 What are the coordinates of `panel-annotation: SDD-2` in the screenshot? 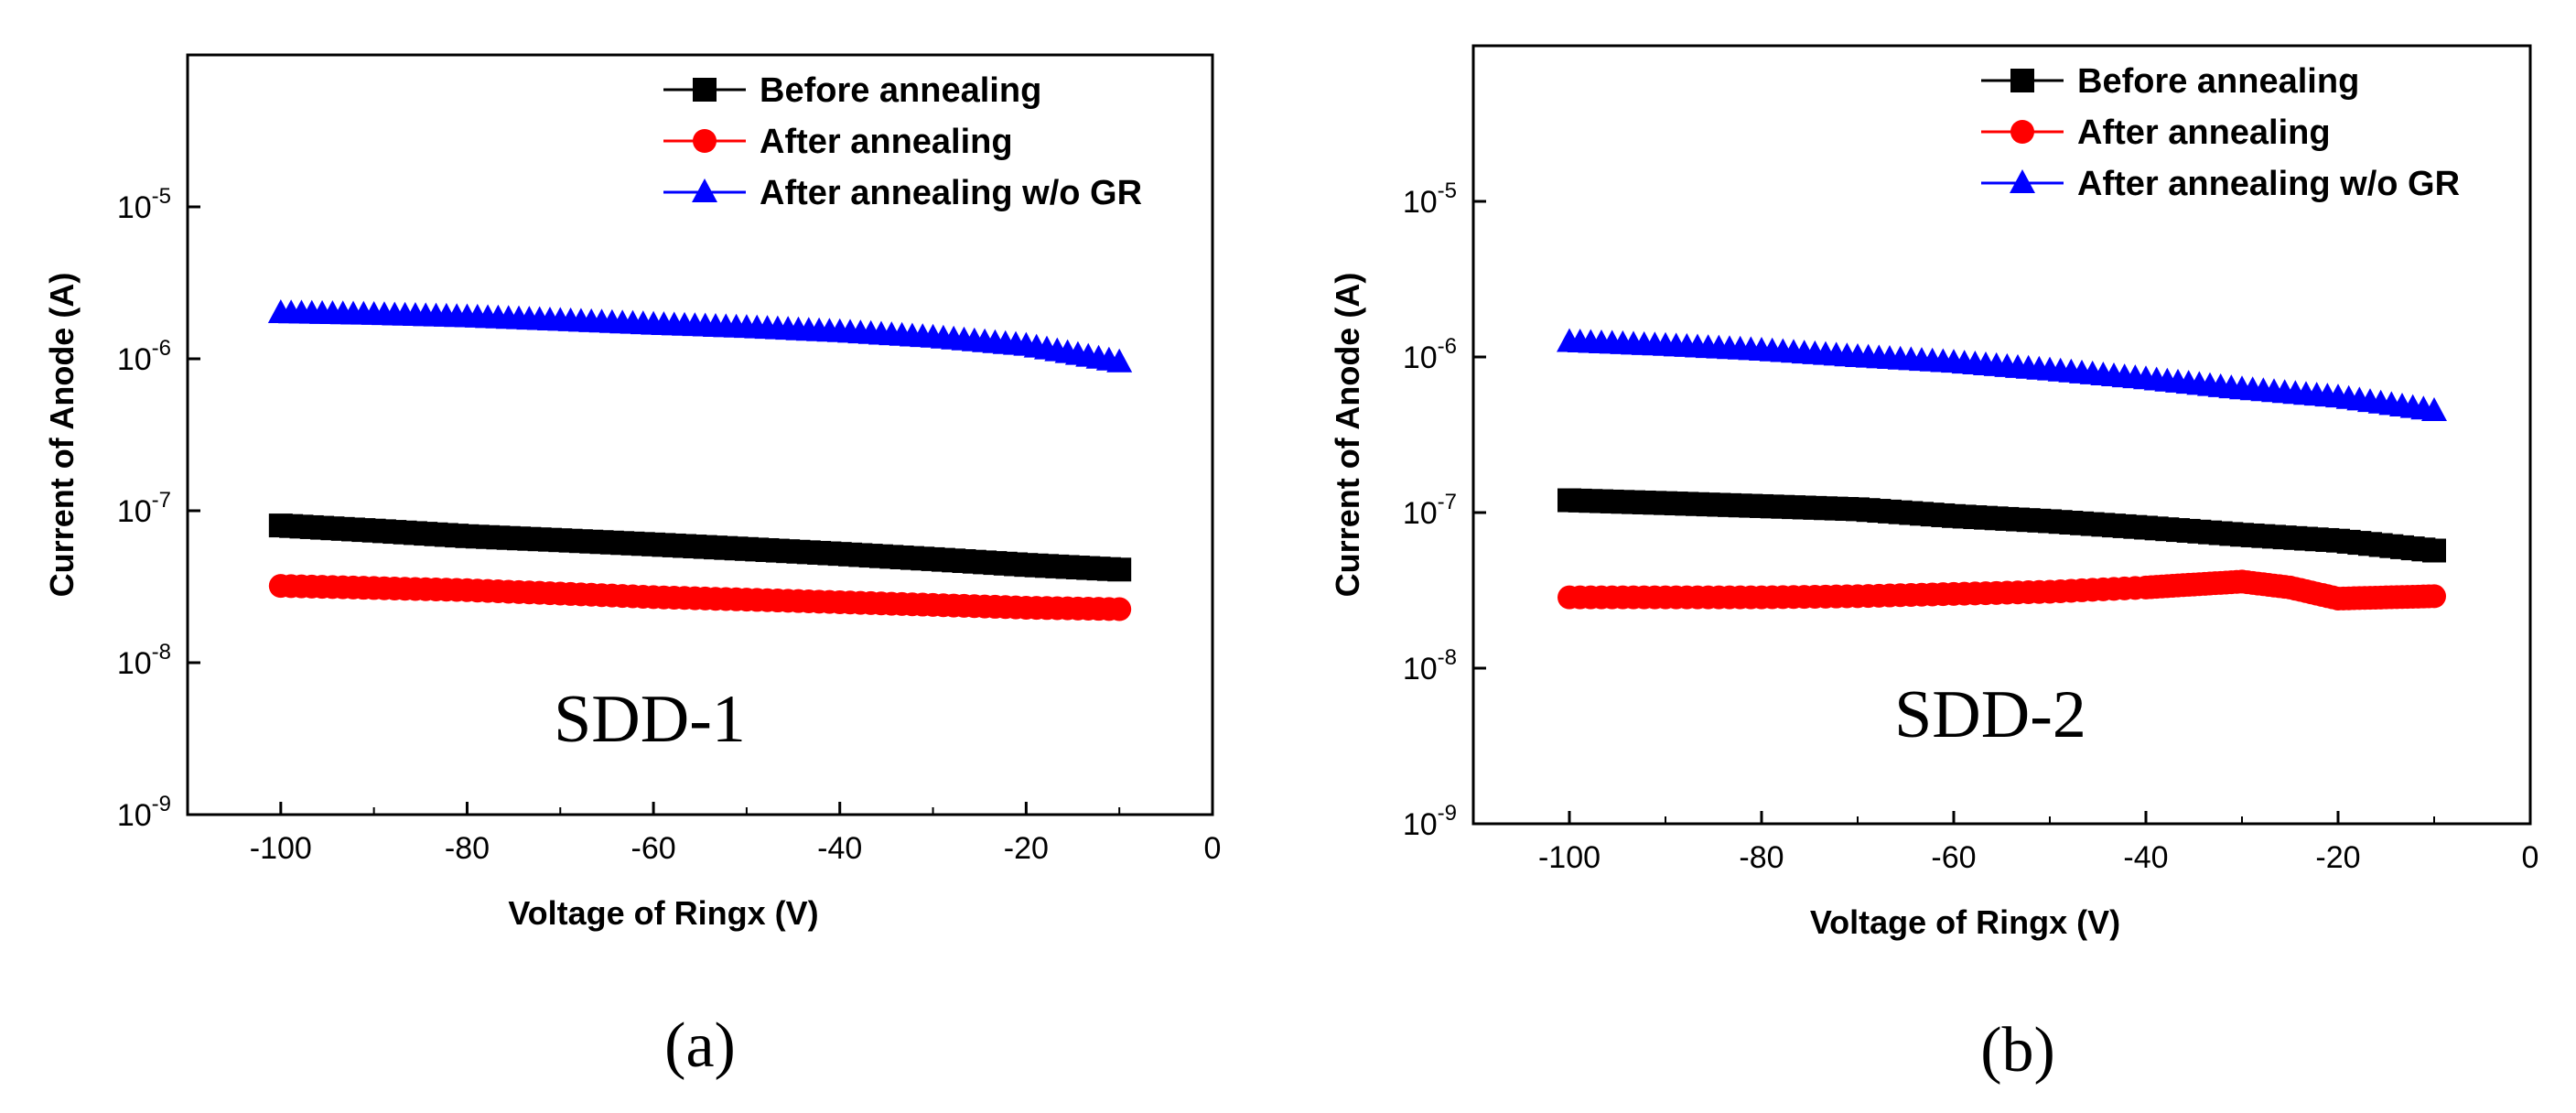 It's located at (1990, 714).